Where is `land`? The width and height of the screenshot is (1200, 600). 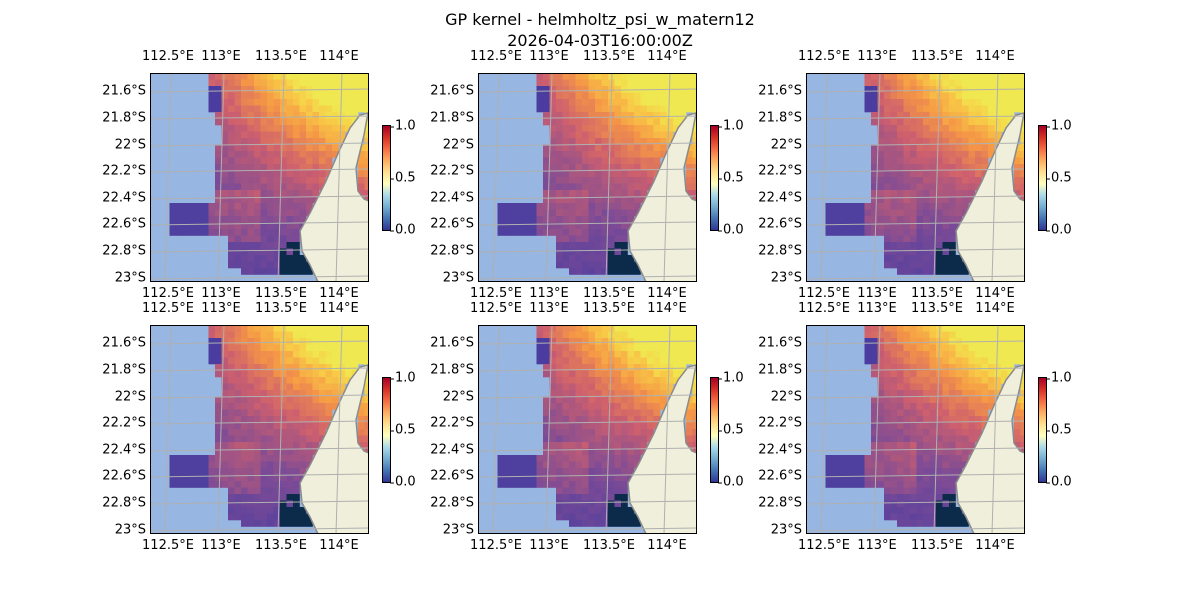
land is located at coordinates (334, 196).